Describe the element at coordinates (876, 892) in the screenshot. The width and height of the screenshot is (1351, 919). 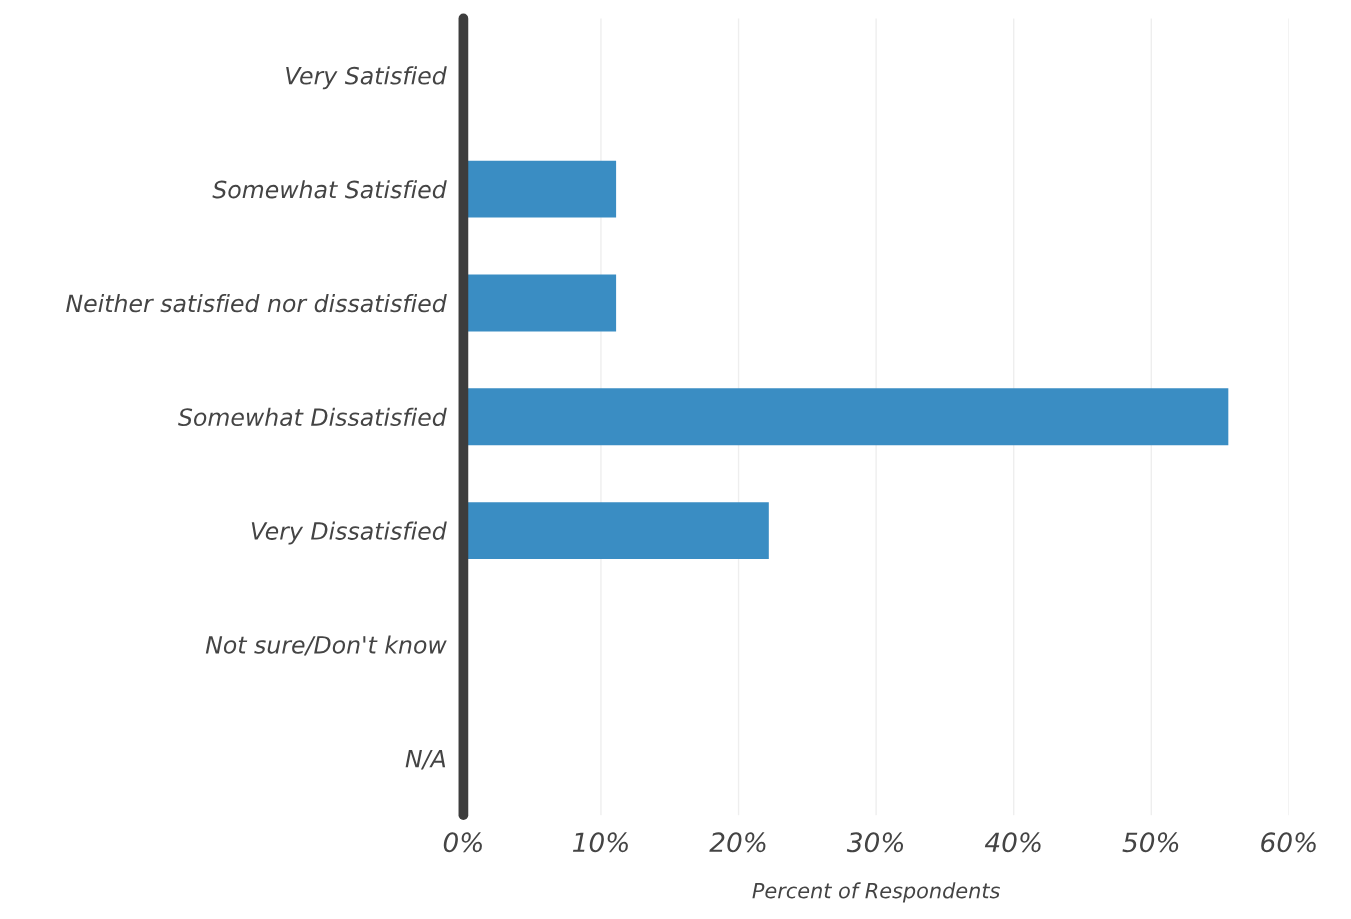
I see `x-axis-title: Percent of Respondents` at that location.